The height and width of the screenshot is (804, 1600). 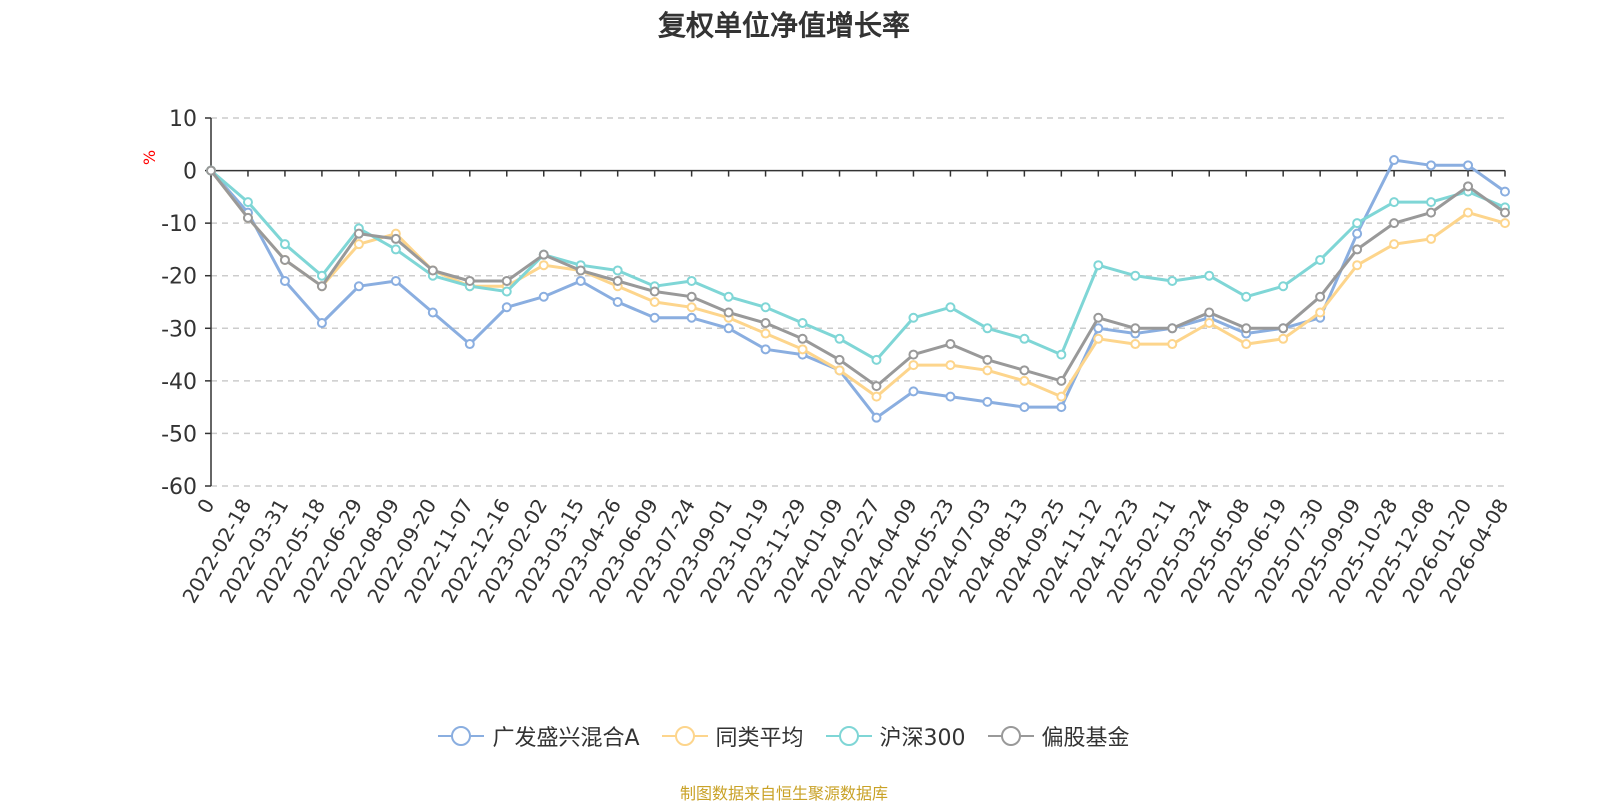 I want to click on y-tick-label: -50, so click(x=179, y=434).